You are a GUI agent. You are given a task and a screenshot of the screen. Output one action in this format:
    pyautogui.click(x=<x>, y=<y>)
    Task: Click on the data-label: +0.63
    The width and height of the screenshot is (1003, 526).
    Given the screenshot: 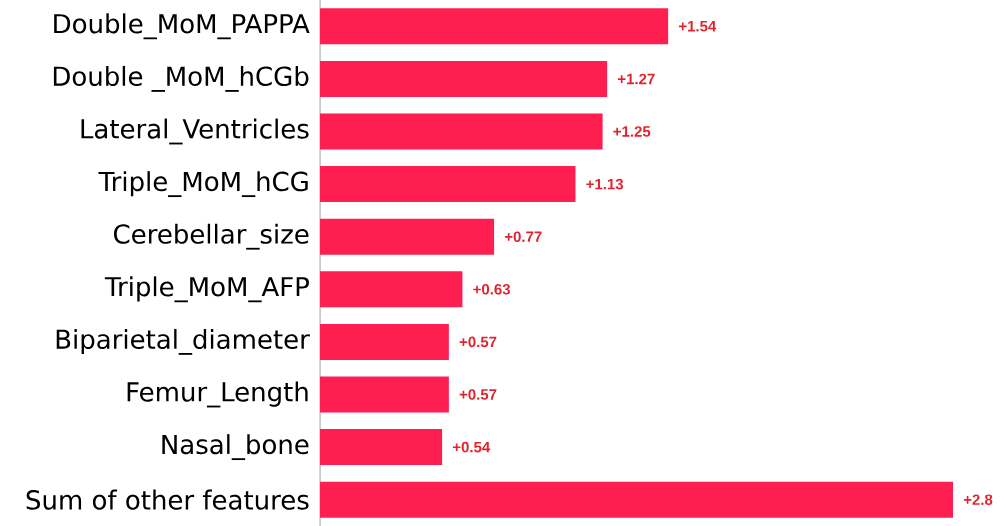 What is the action you would take?
    pyautogui.click(x=492, y=289)
    